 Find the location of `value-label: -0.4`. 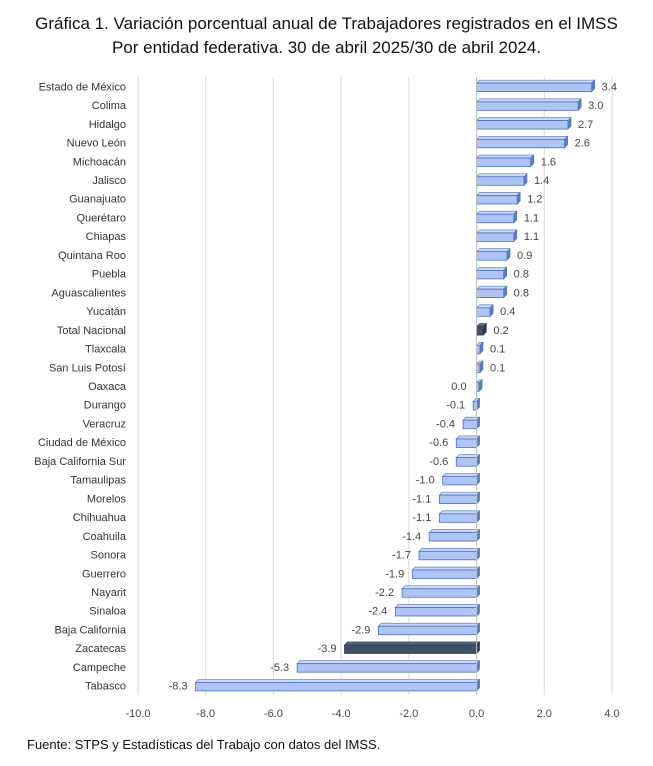

value-label: -0.4 is located at coordinates (445, 424).